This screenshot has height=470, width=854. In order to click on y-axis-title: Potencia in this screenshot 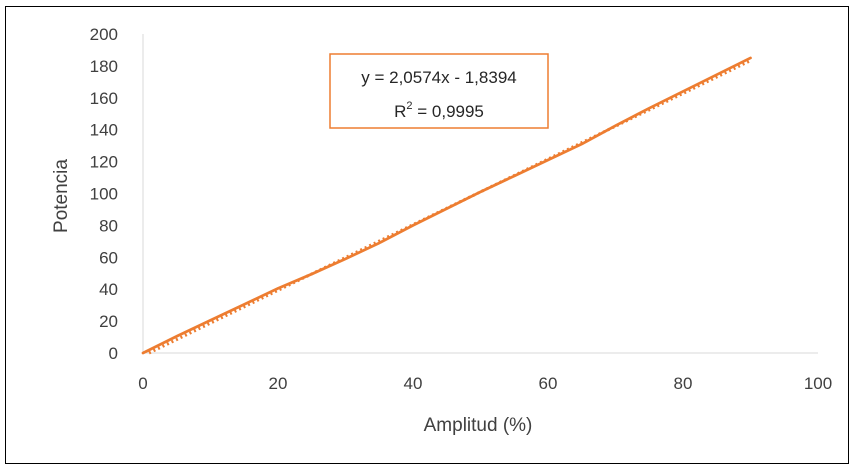, I will do `click(61, 196)`.